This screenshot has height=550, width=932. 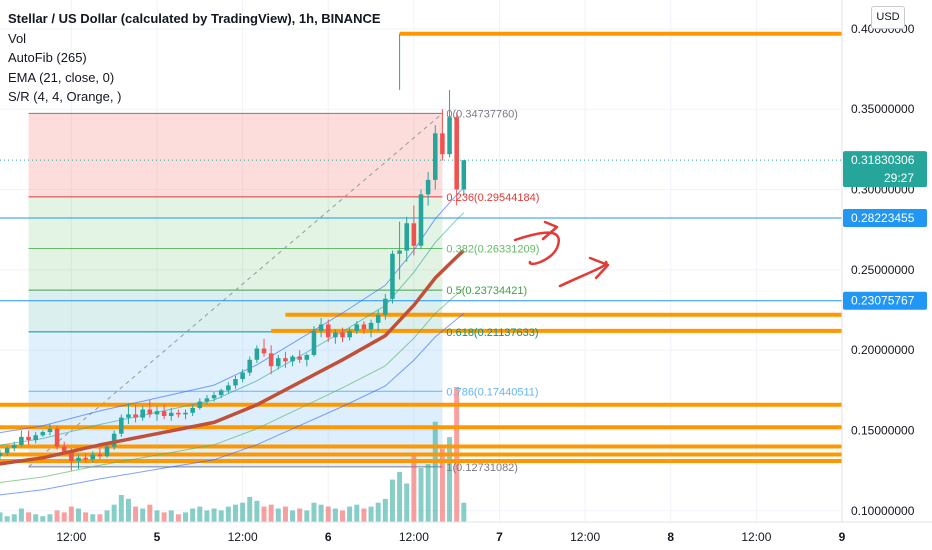 What do you see at coordinates (17, 38) in the screenshot?
I see `indicator-vol: Vol` at bounding box center [17, 38].